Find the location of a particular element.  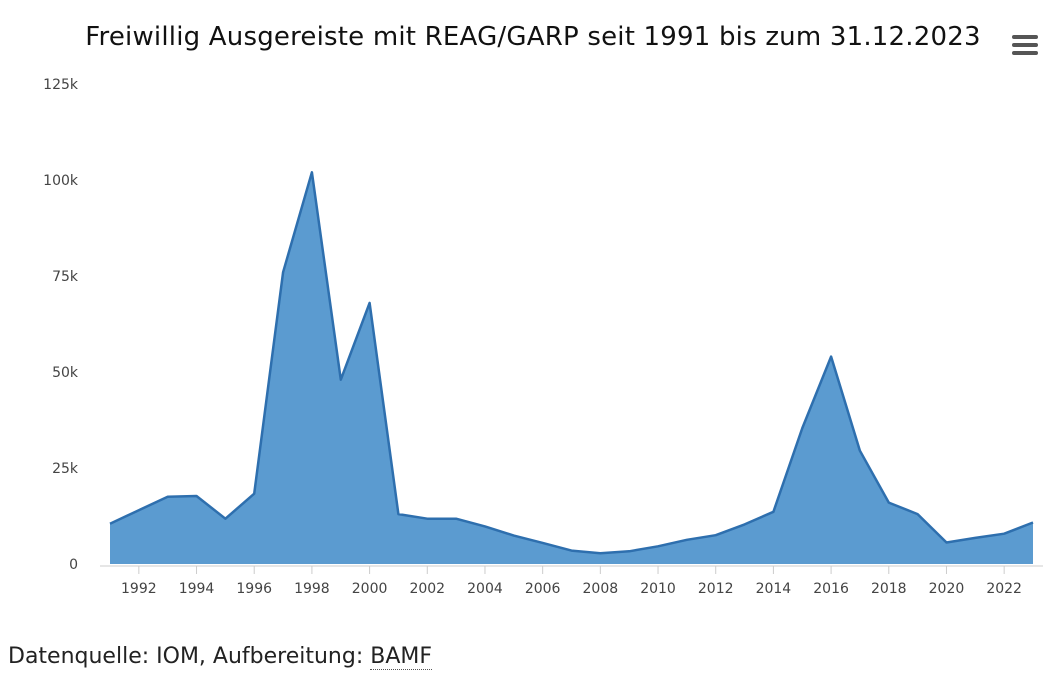

x-tick-label: 1992 is located at coordinates (139, 589).